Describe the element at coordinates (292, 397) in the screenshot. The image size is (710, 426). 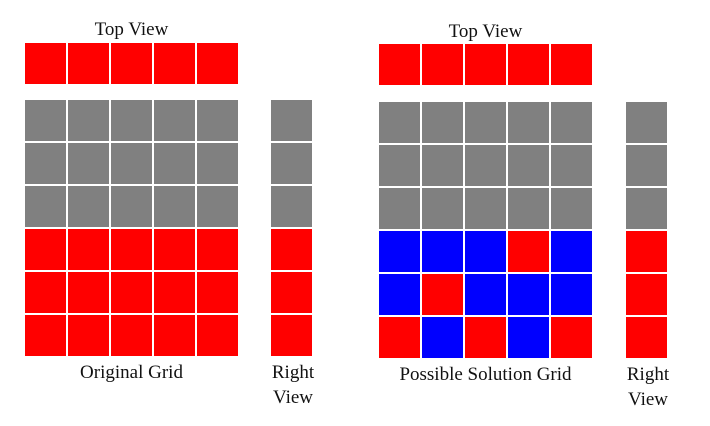
I see `left-right-view-label-line2: View` at that location.